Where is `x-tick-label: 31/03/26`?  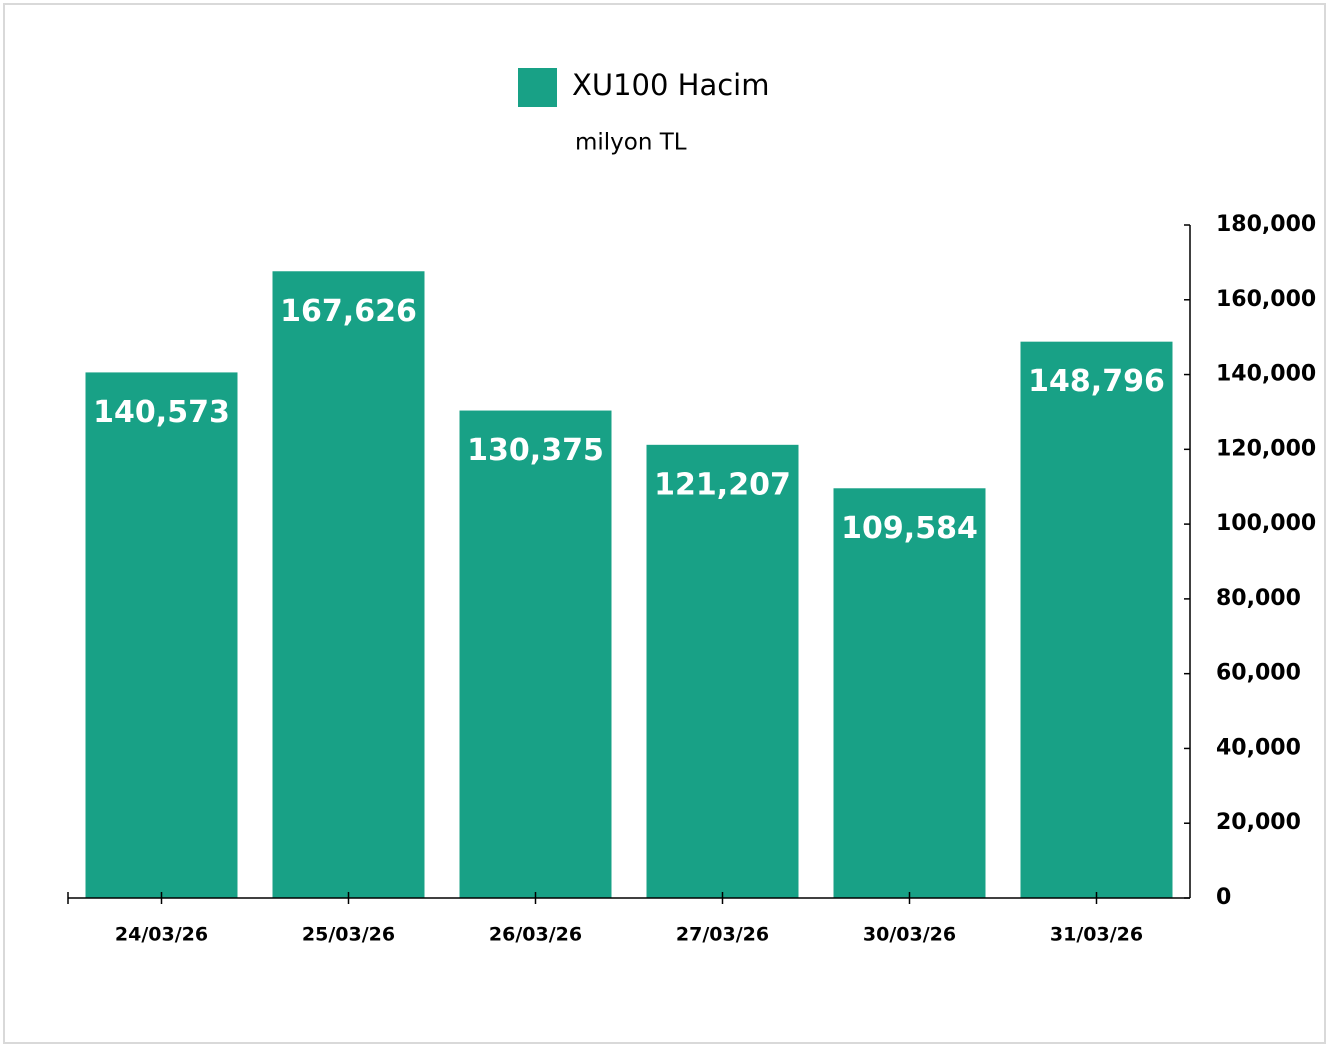 x-tick-label: 31/03/26 is located at coordinates (1096, 935).